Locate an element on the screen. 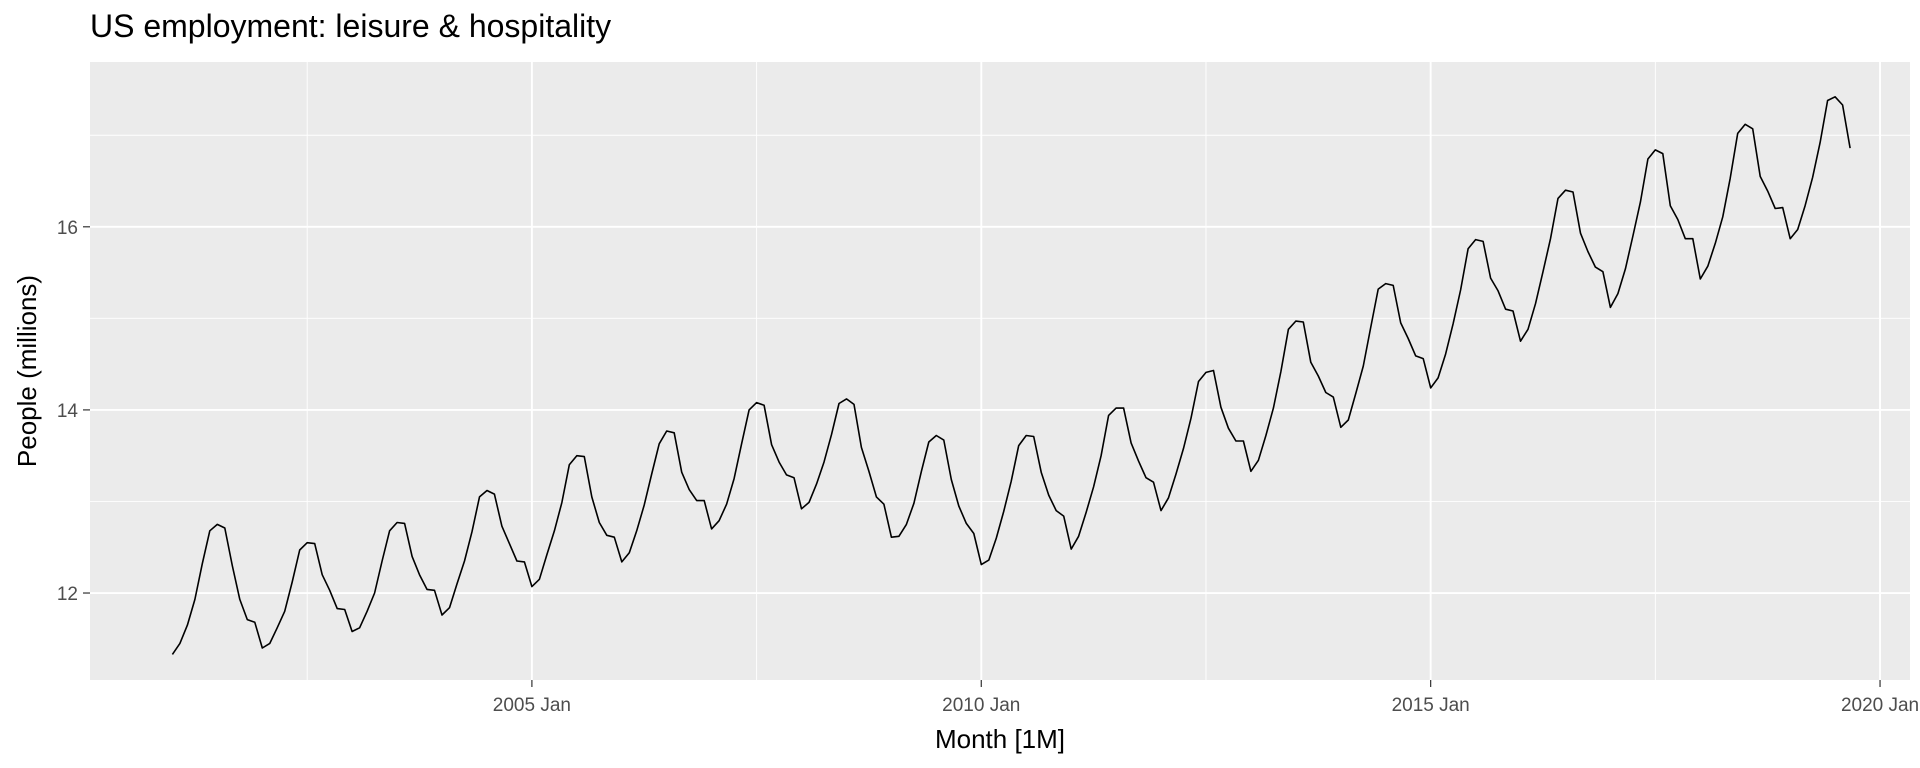  x-tick-label: 2015 Jan is located at coordinates (1431, 705).